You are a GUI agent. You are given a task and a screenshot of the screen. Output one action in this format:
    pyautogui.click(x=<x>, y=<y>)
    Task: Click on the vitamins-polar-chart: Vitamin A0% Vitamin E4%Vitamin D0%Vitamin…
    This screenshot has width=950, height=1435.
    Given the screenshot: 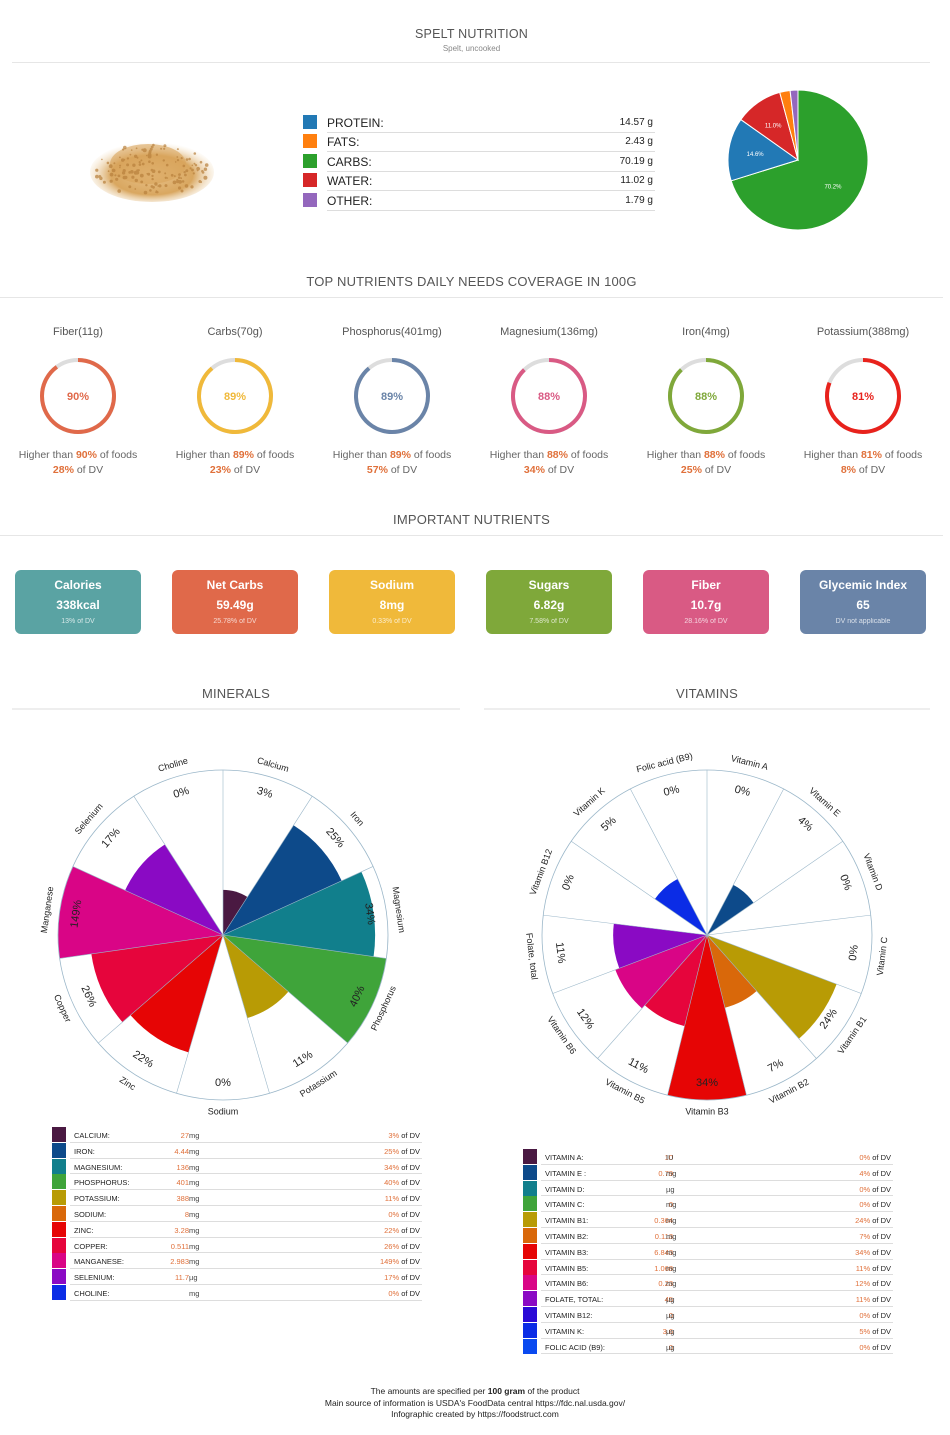 What is the action you would take?
    pyautogui.click(x=706, y=934)
    